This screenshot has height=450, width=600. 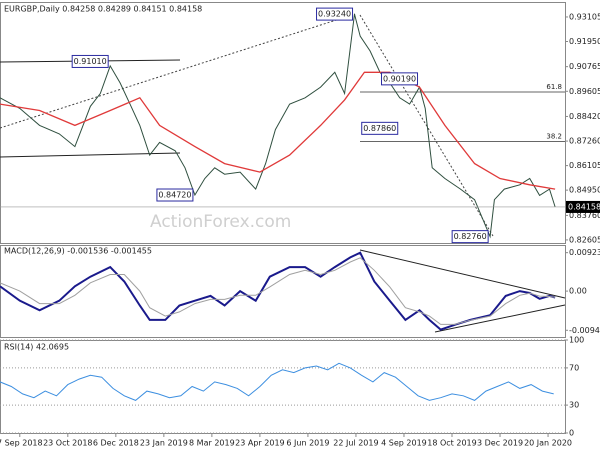 I want to click on y-tick-label: -0.009413, so click(x=584, y=330).